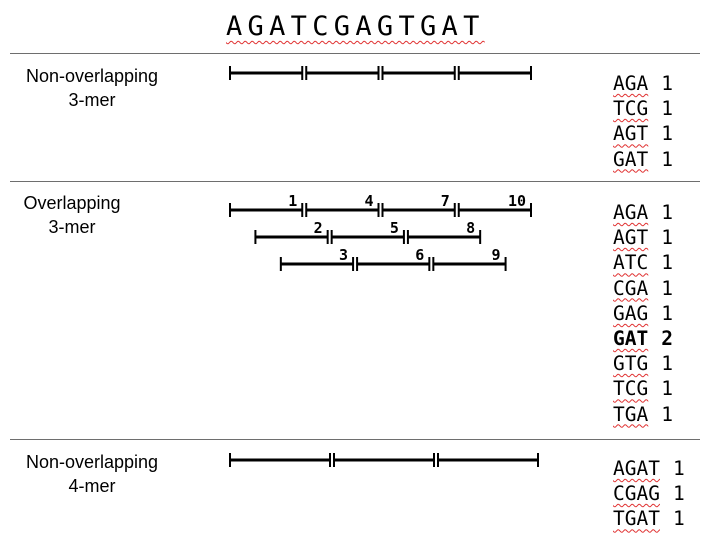 The image size is (711, 543). I want to click on kmer-count-row: GTG 1, so click(643, 363).